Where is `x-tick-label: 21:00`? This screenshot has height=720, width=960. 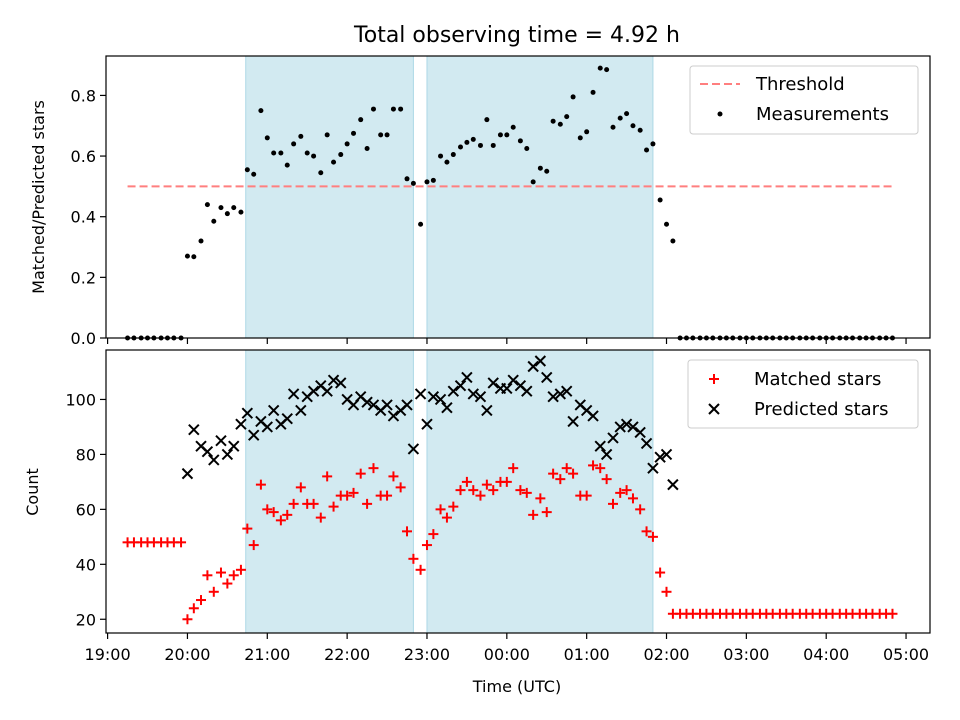
x-tick-label: 21:00 is located at coordinates (267, 654).